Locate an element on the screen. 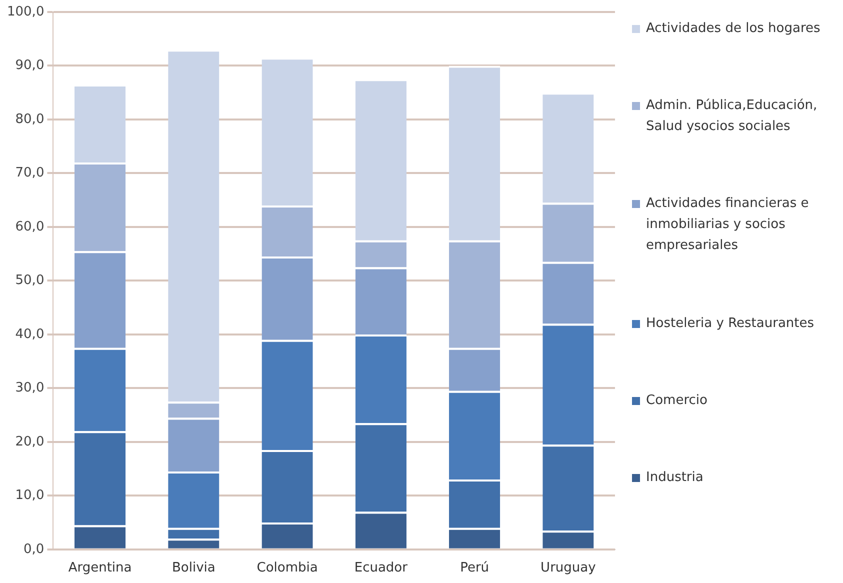 Image resolution: width=843 pixels, height=583 pixels. x-tick-label: Ecuador is located at coordinates (381, 568).